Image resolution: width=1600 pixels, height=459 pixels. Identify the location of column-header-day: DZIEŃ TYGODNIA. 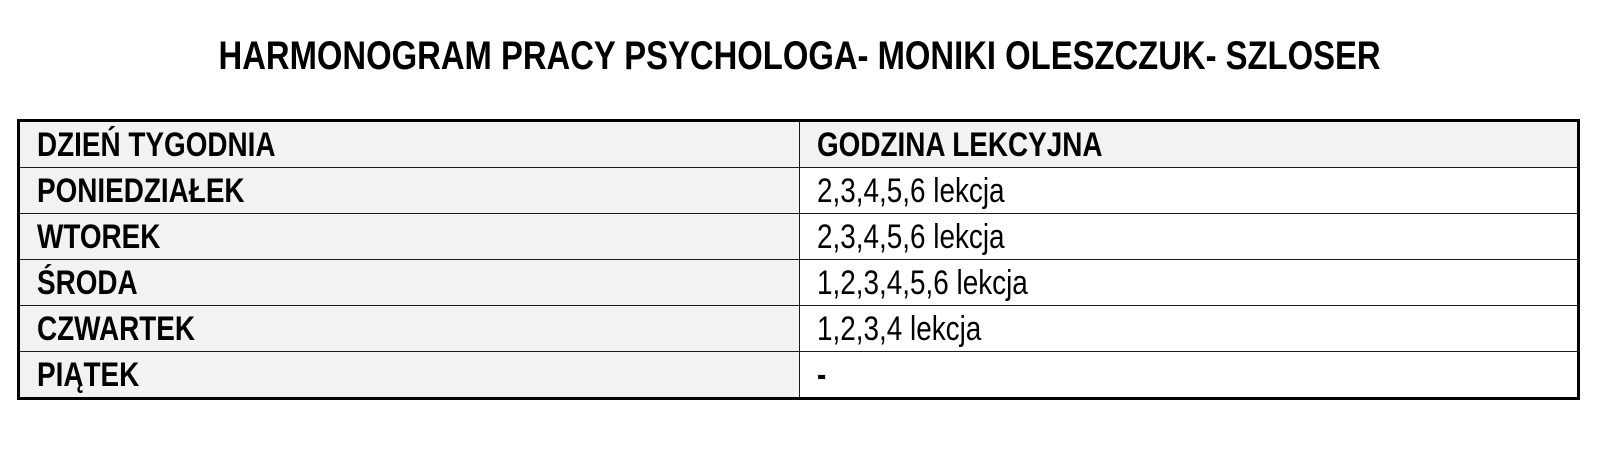
(409, 144).